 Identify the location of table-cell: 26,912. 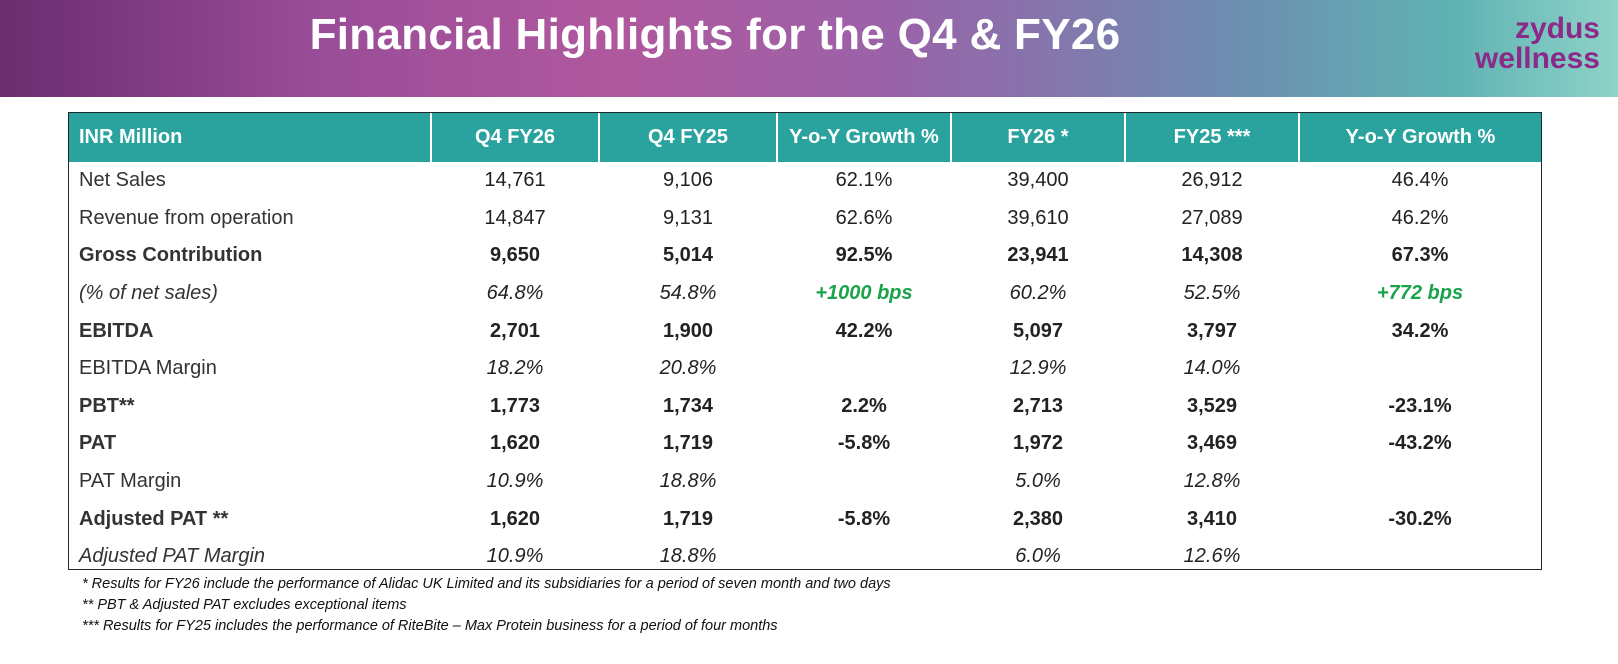
(1212, 180).